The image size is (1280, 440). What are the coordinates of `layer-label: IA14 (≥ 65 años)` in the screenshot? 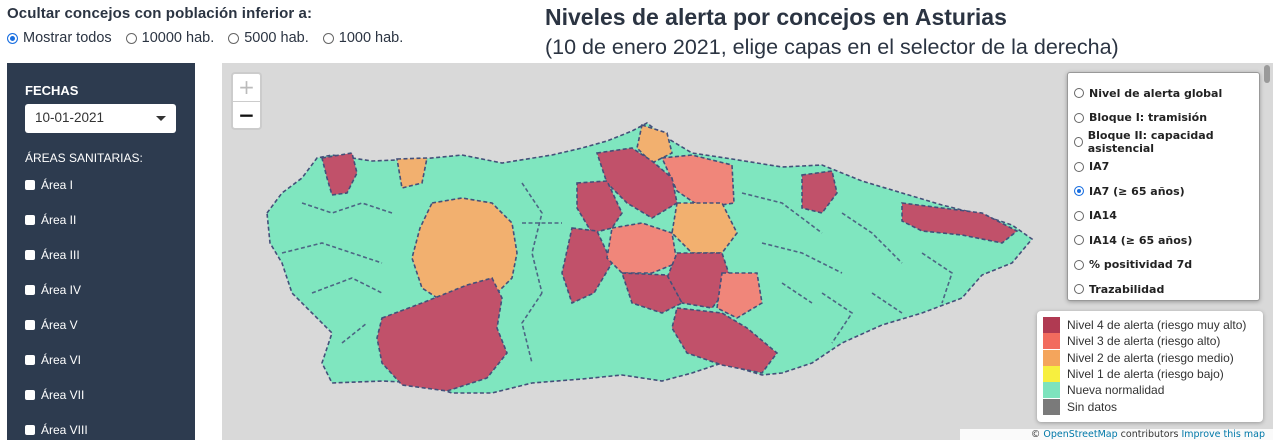 It's located at (1141, 240).